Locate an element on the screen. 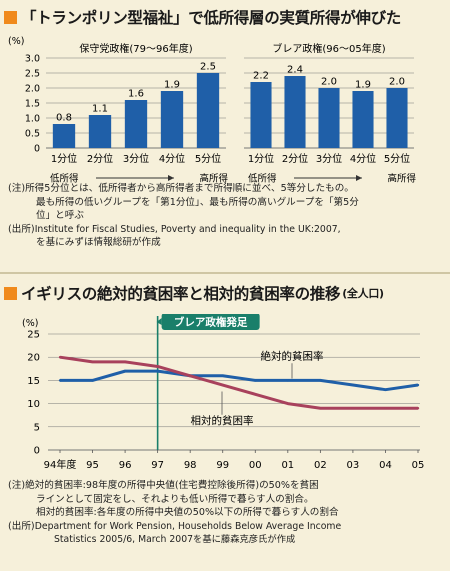 This screenshot has height=571, width=450. y-tick-label: 2.5 is located at coordinates (32, 74).